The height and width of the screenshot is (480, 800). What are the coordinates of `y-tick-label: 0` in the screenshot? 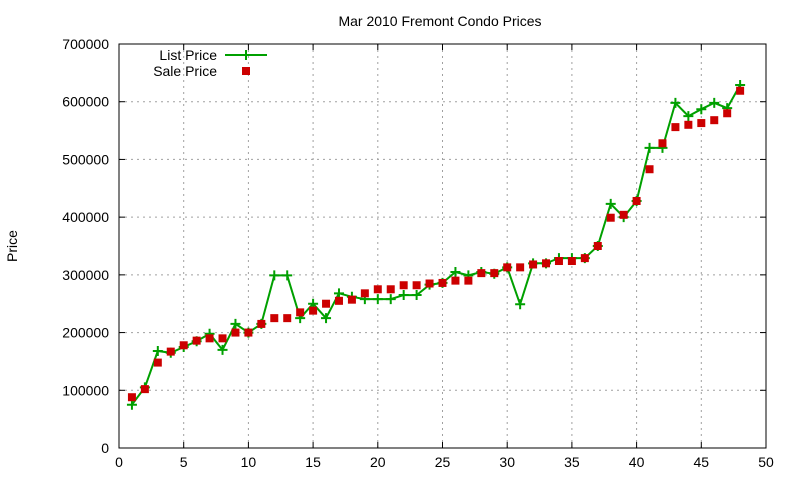 It's located at (105, 448).